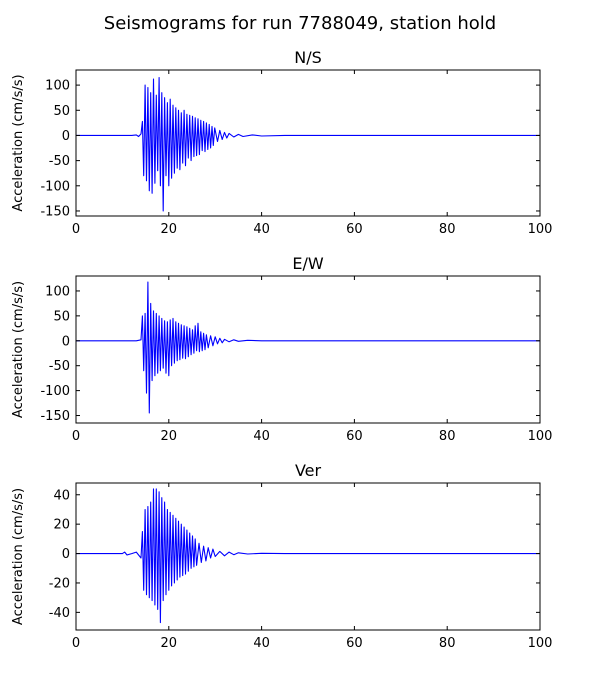 The image size is (600, 700). Describe the element at coordinates (308, 263) in the screenshot. I see `panel-title: E/W` at that location.